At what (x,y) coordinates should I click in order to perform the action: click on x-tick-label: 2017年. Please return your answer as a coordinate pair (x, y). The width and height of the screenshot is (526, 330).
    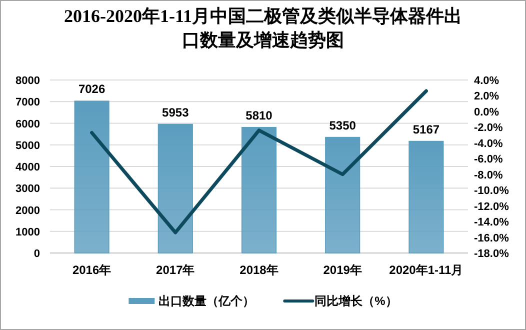
    Looking at the image, I should click on (175, 270).